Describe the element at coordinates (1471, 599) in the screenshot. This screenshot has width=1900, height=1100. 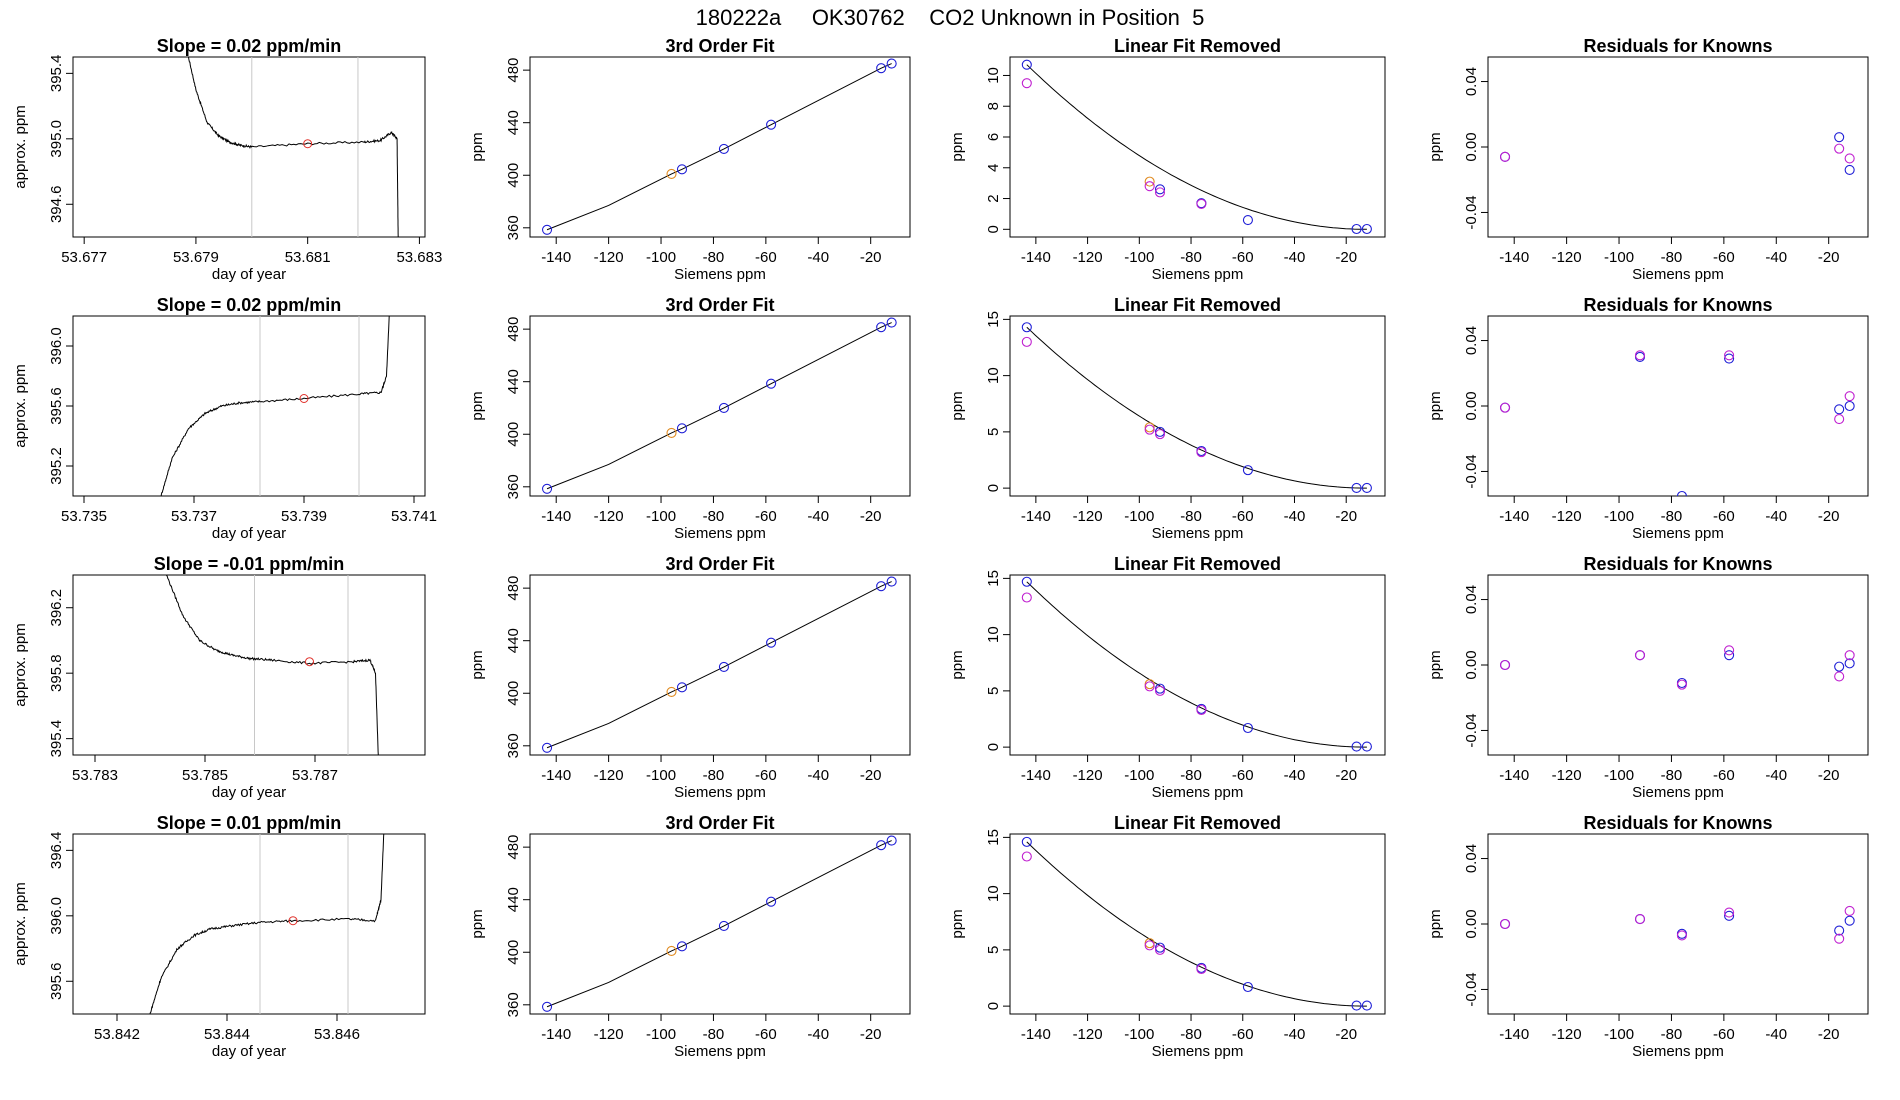
I see `y-tick-label: 0.04` at that location.